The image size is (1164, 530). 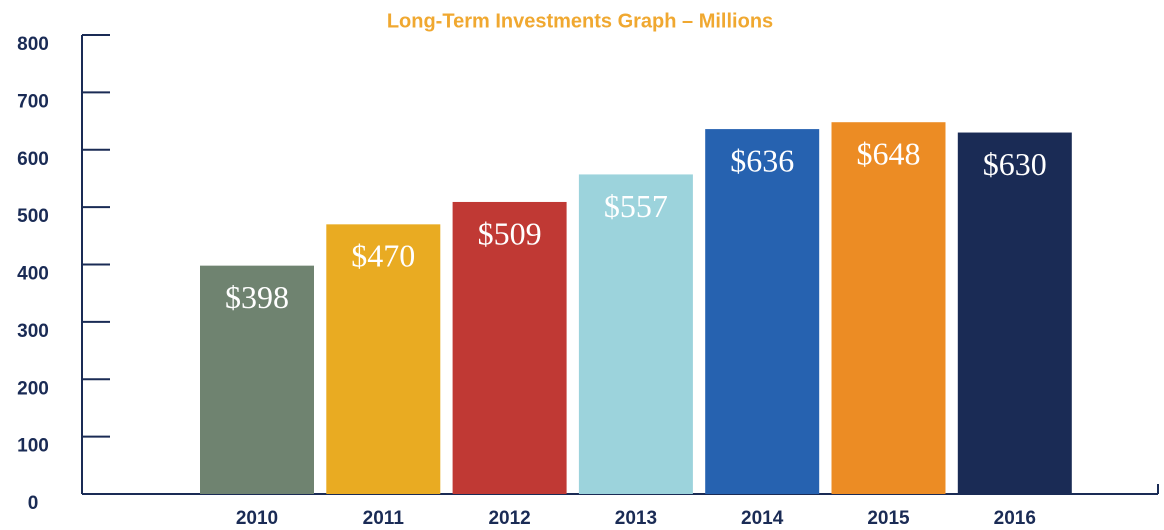 What do you see at coordinates (889, 154) in the screenshot?
I see `value-label: $648` at bounding box center [889, 154].